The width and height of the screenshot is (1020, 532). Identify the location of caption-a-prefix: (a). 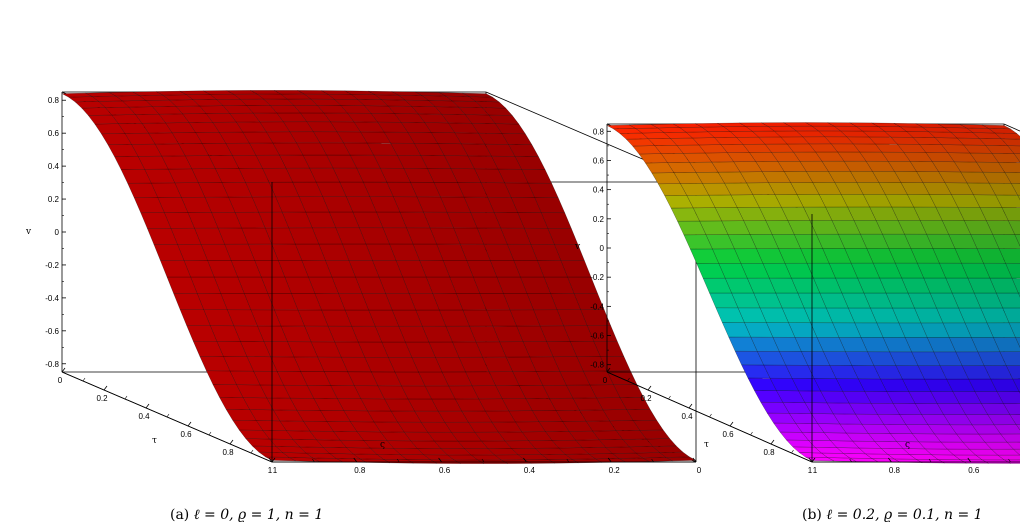
(182, 515).